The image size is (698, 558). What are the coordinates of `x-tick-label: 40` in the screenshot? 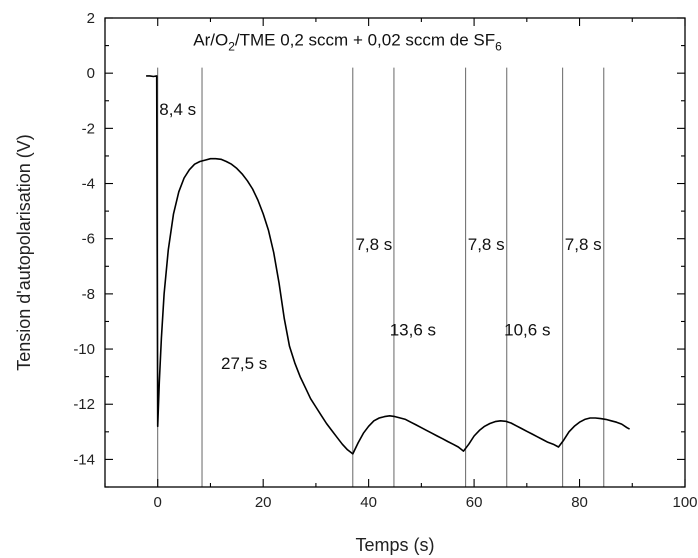 It's located at (368, 502).